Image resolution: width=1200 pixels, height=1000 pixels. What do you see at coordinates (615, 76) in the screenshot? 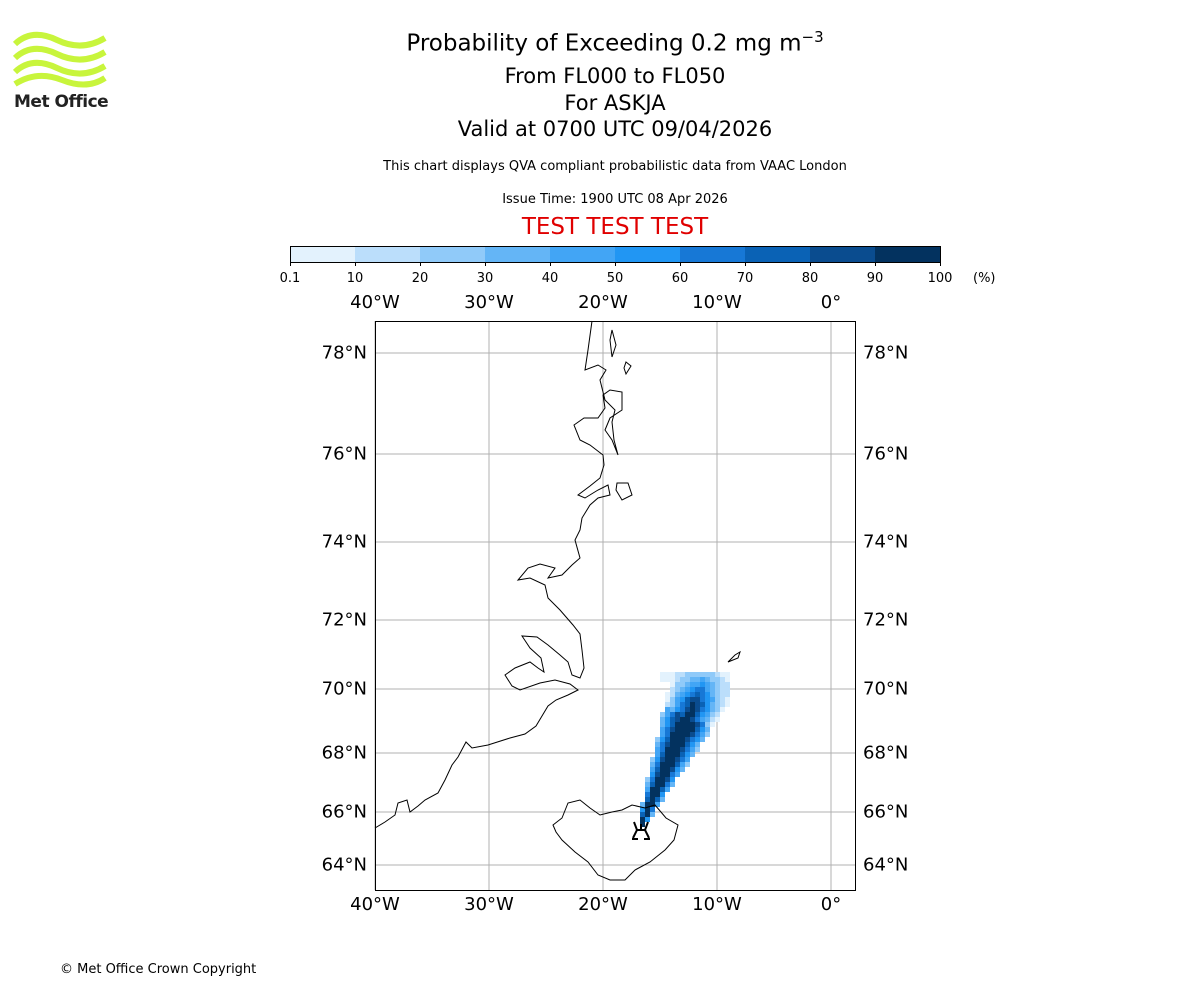
I see `flight-level-range: From FL000 to FL050` at bounding box center [615, 76].